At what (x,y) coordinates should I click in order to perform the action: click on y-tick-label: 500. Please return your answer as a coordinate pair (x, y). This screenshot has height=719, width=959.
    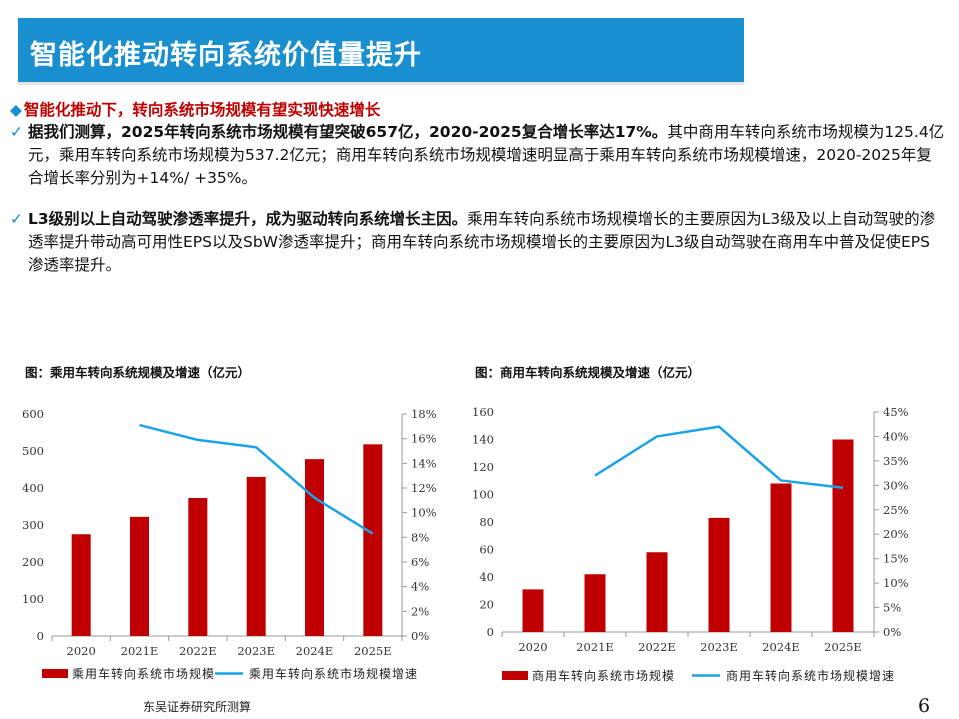
    Looking at the image, I should click on (33, 451).